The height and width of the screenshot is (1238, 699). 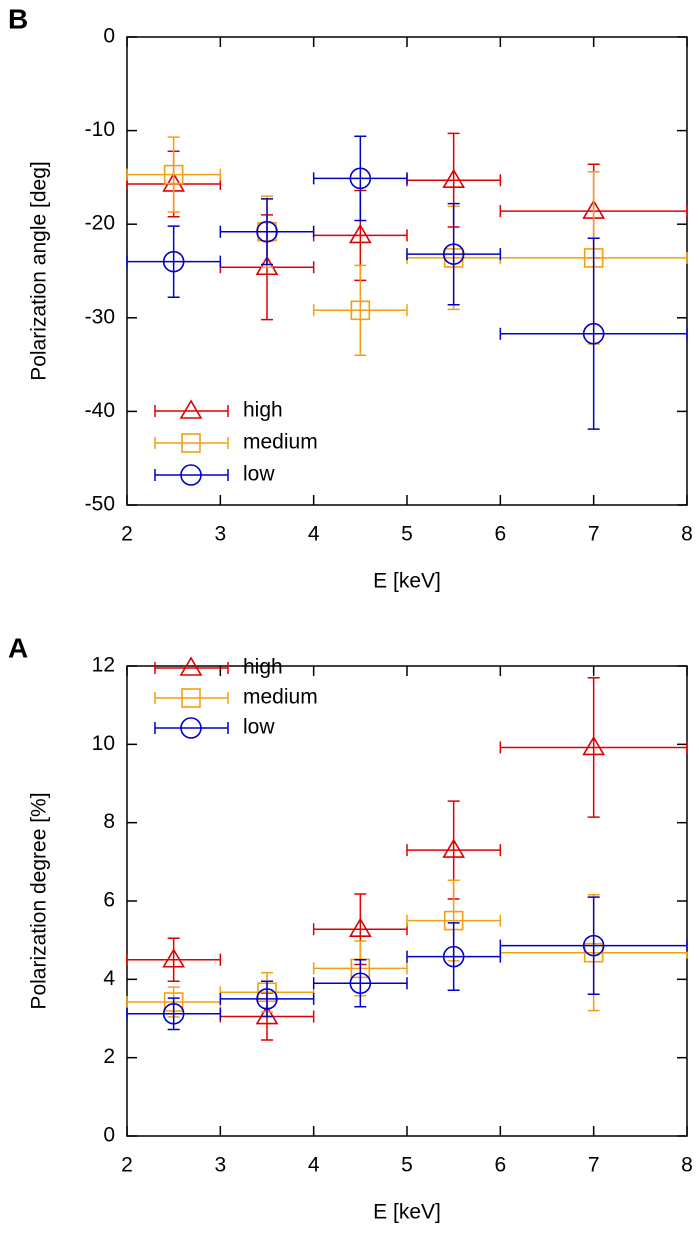 What do you see at coordinates (109, 900) in the screenshot?
I see `y-tick-label: 6` at bounding box center [109, 900].